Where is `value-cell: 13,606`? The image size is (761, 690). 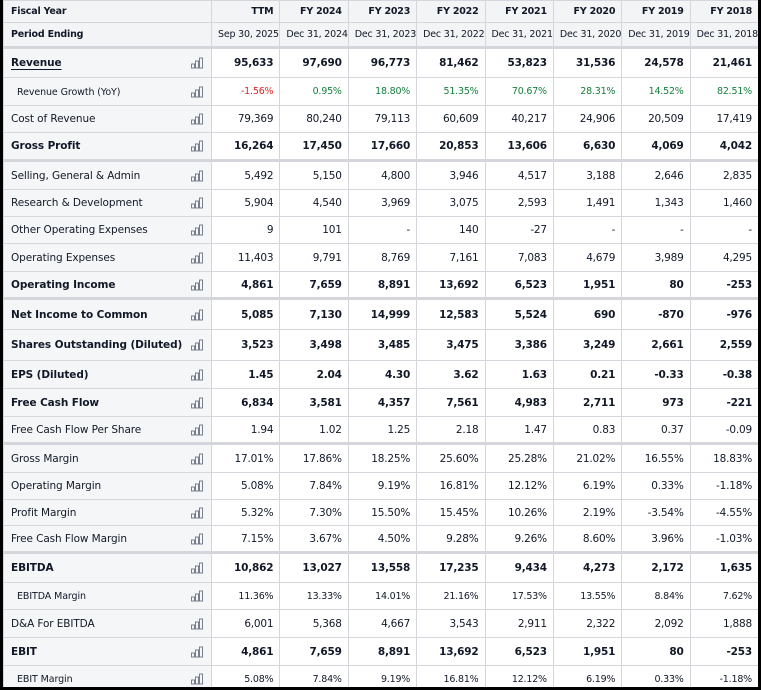 value-cell: 13,606 is located at coordinates (519, 146).